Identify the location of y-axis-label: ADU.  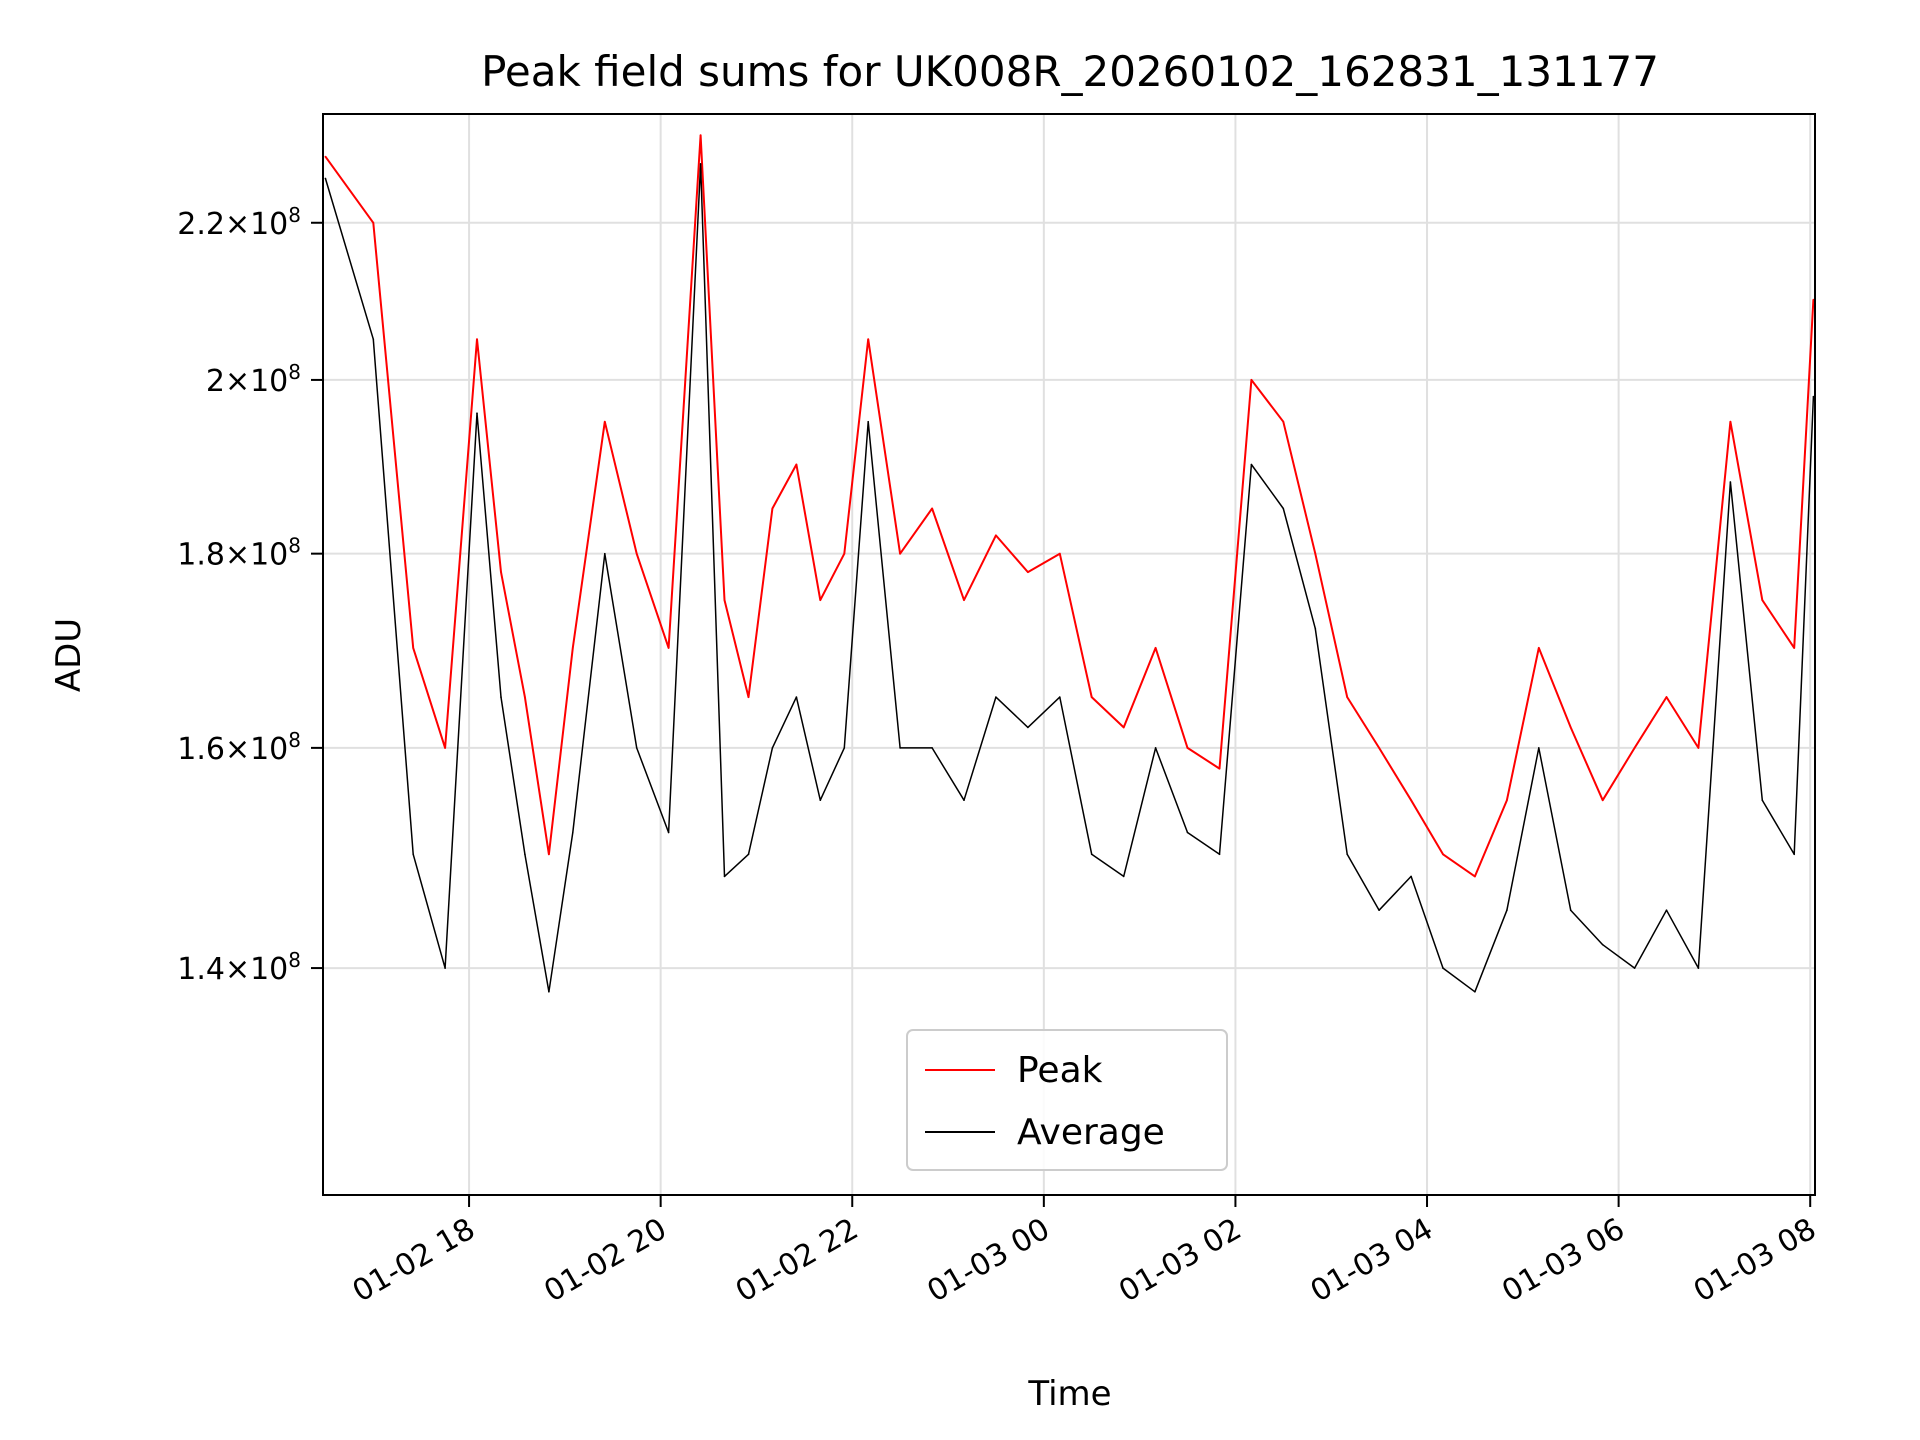
(69, 655).